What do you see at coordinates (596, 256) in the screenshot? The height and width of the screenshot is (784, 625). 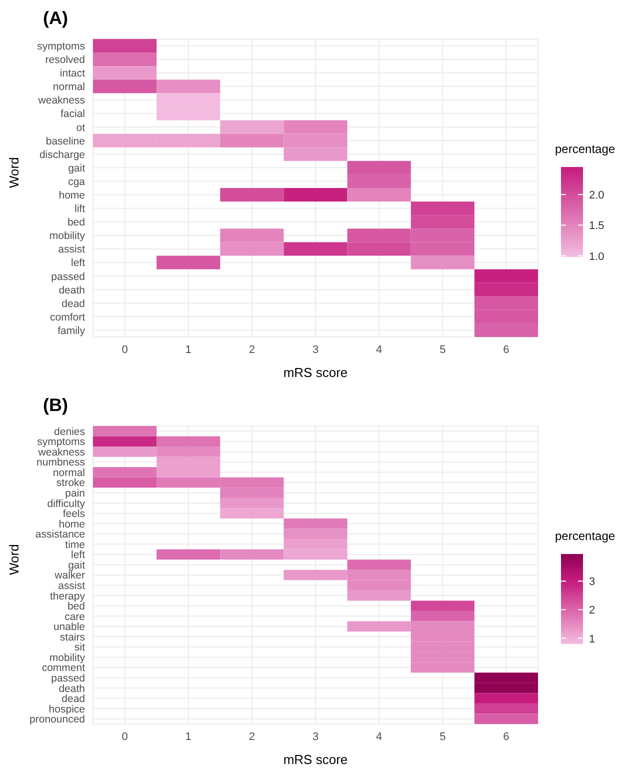 I see `color-bar-label: 1.0` at bounding box center [596, 256].